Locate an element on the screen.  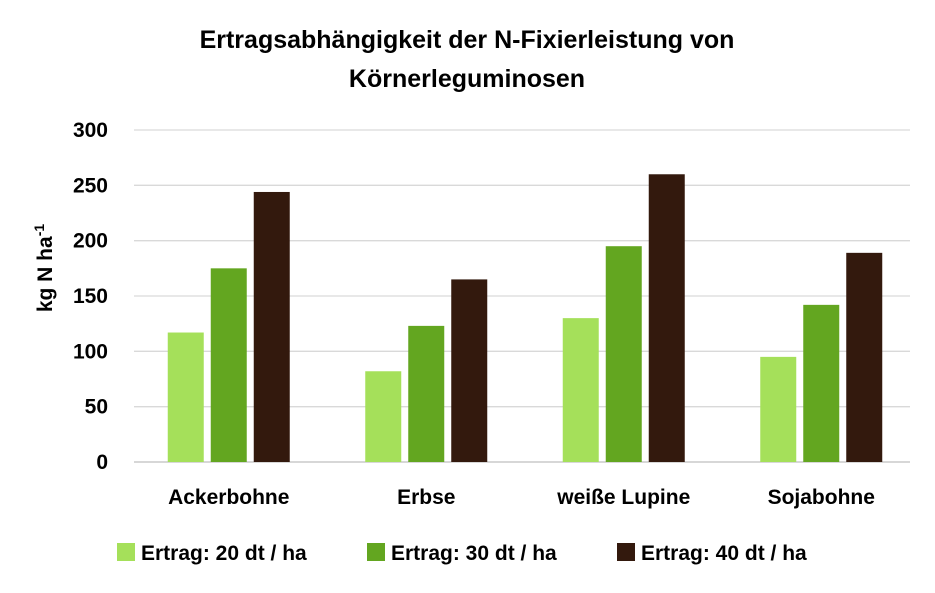
legend-label: Ertrag: 40 dt / ha is located at coordinates (724, 553).